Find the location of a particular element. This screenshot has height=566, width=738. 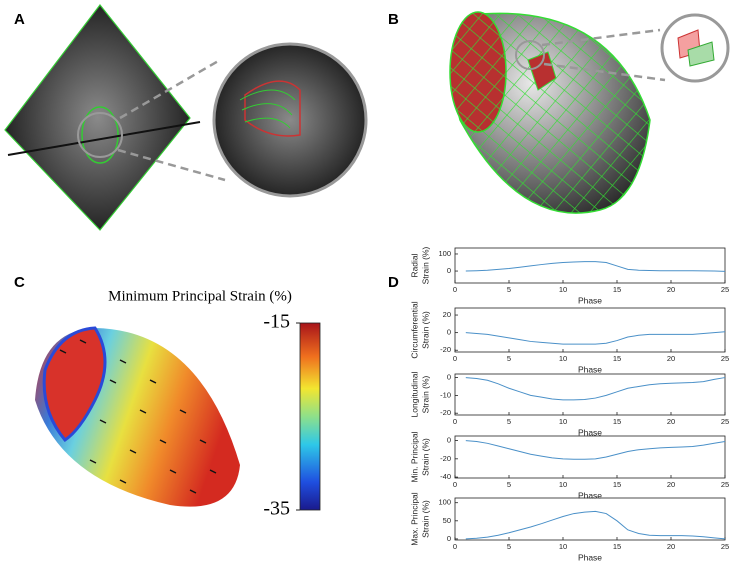

y-axis-label: Radial is located at coordinates (414, 265).